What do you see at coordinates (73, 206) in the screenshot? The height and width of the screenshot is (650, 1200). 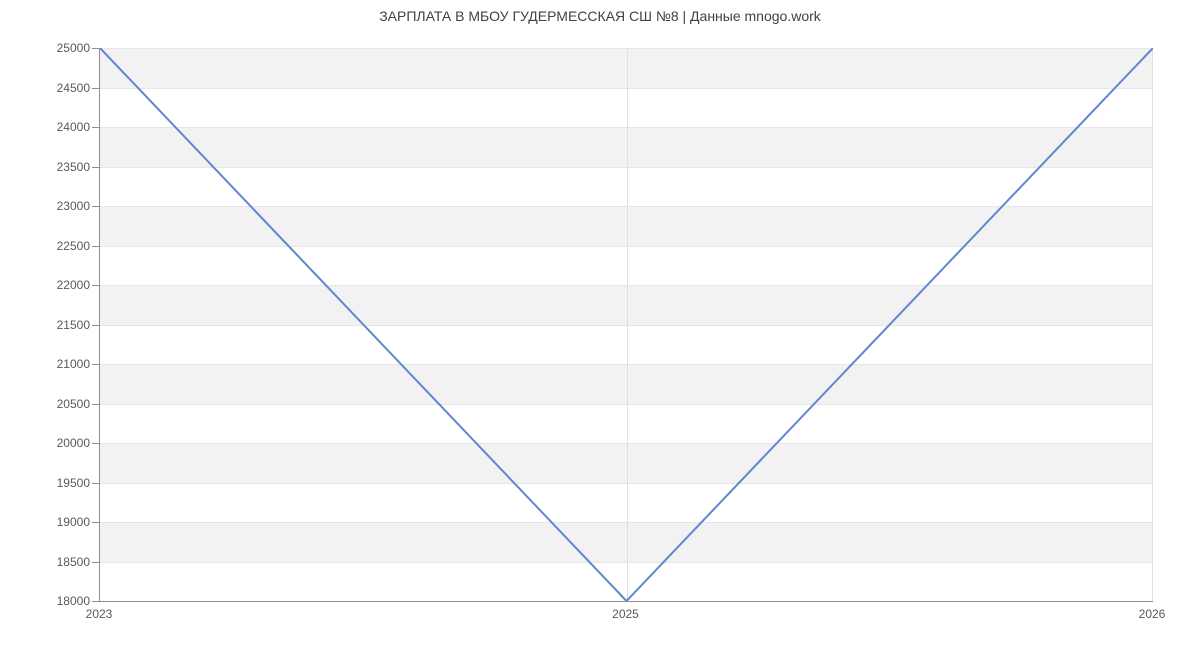 I see `y-tick-label: 23000` at bounding box center [73, 206].